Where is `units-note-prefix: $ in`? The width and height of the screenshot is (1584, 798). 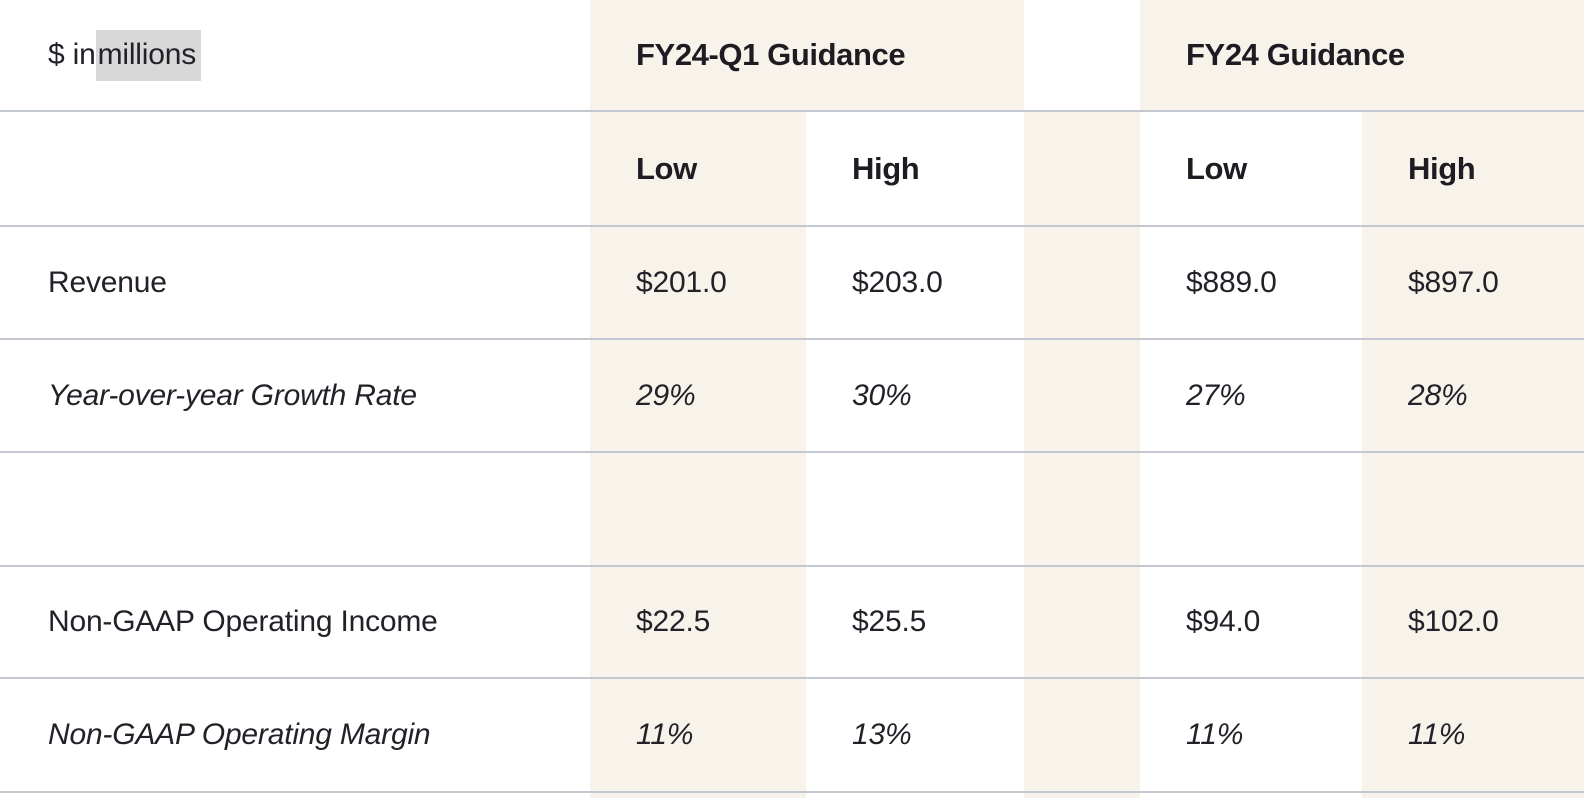 units-note-prefix: $ in is located at coordinates (72, 54).